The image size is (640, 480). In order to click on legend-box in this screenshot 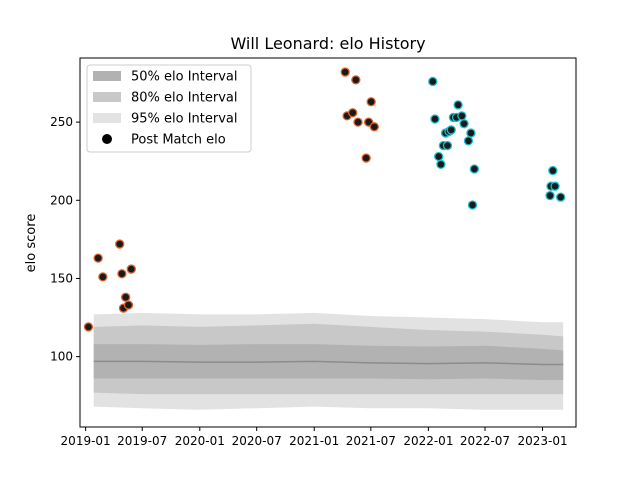, I will do `click(169, 108)`.